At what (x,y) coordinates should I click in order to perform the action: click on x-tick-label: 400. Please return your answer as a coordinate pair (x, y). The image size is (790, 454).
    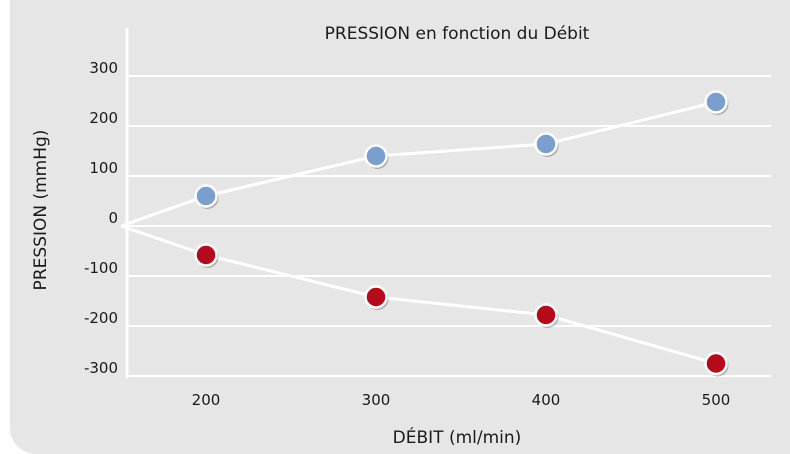
    Looking at the image, I should click on (546, 400).